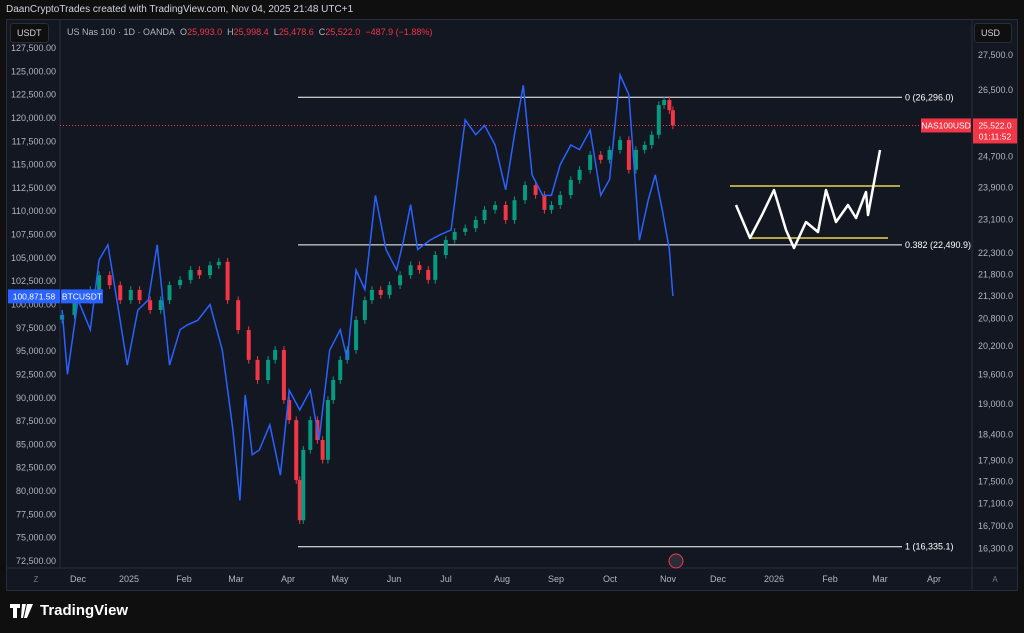  Describe the element at coordinates (36, 444) in the screenshot. I see `left-axis-tick: 85,000.00` at that location.